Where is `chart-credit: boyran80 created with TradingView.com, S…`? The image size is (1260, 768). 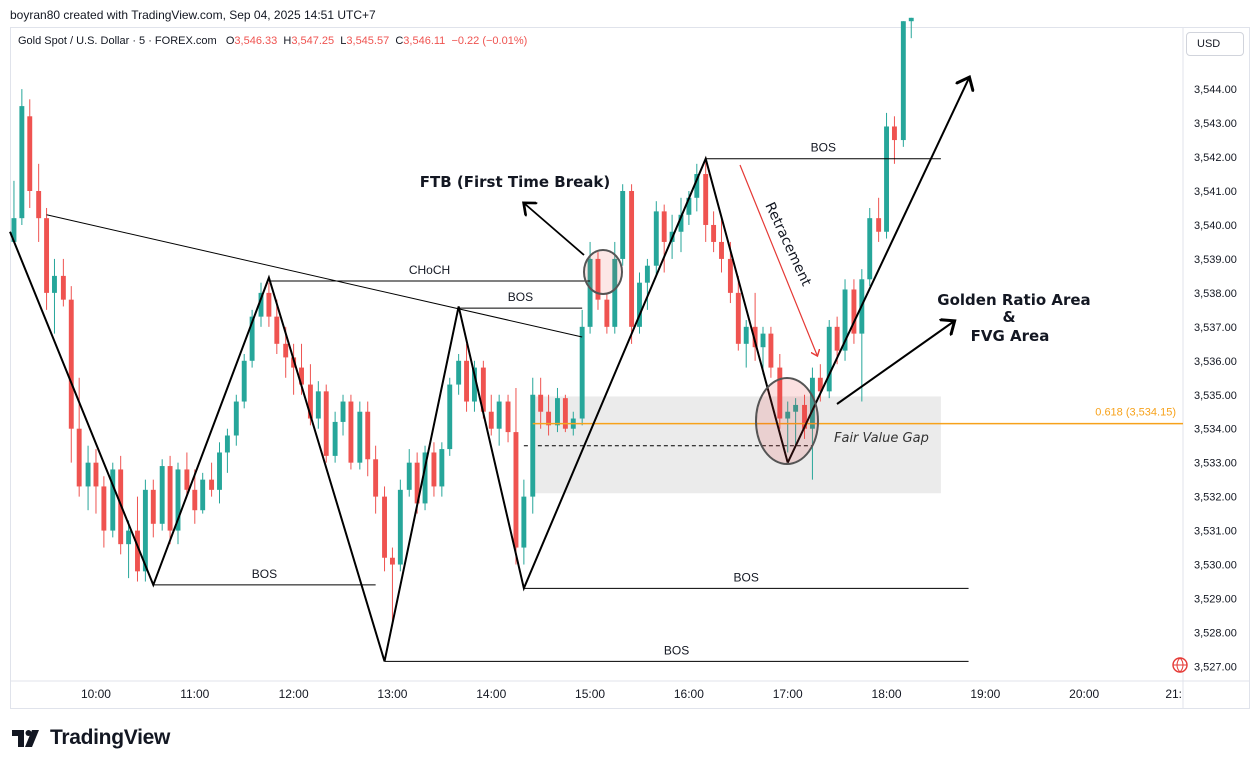
chart-credit: boyran80 created with TradingView.com, S… is located at coordinates (193, 15).